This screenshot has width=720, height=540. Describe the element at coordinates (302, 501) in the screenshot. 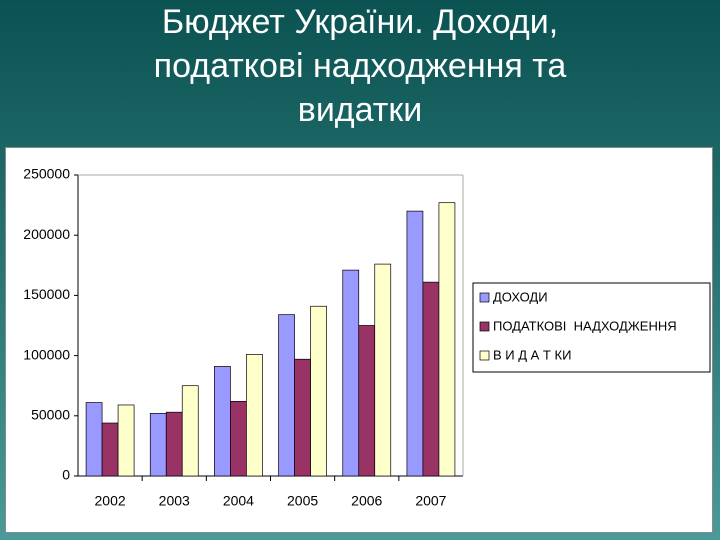

I see `x-tick-label: 2005` at that location.